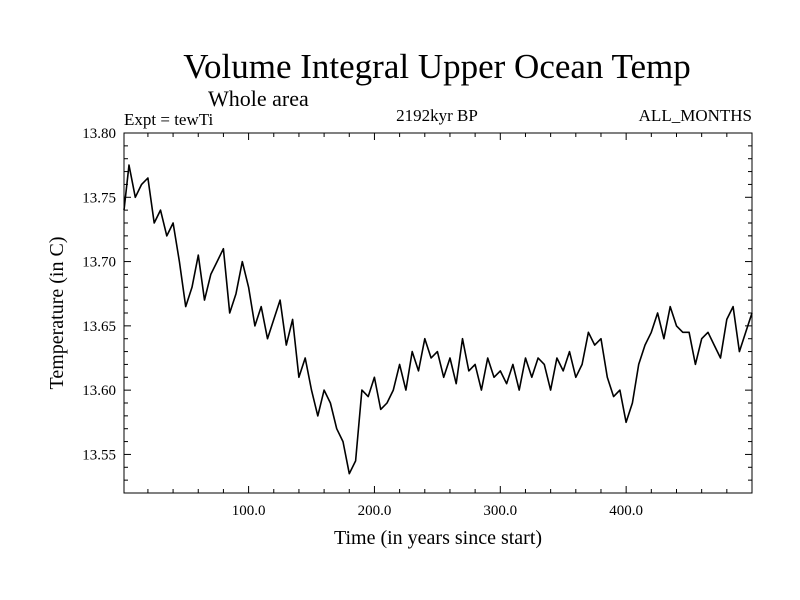 This screenshot has height=600, width=800. Describe the element at coordinates (249, 511) in the screenshot. I see `x-tick-label: 100.0` at that location.